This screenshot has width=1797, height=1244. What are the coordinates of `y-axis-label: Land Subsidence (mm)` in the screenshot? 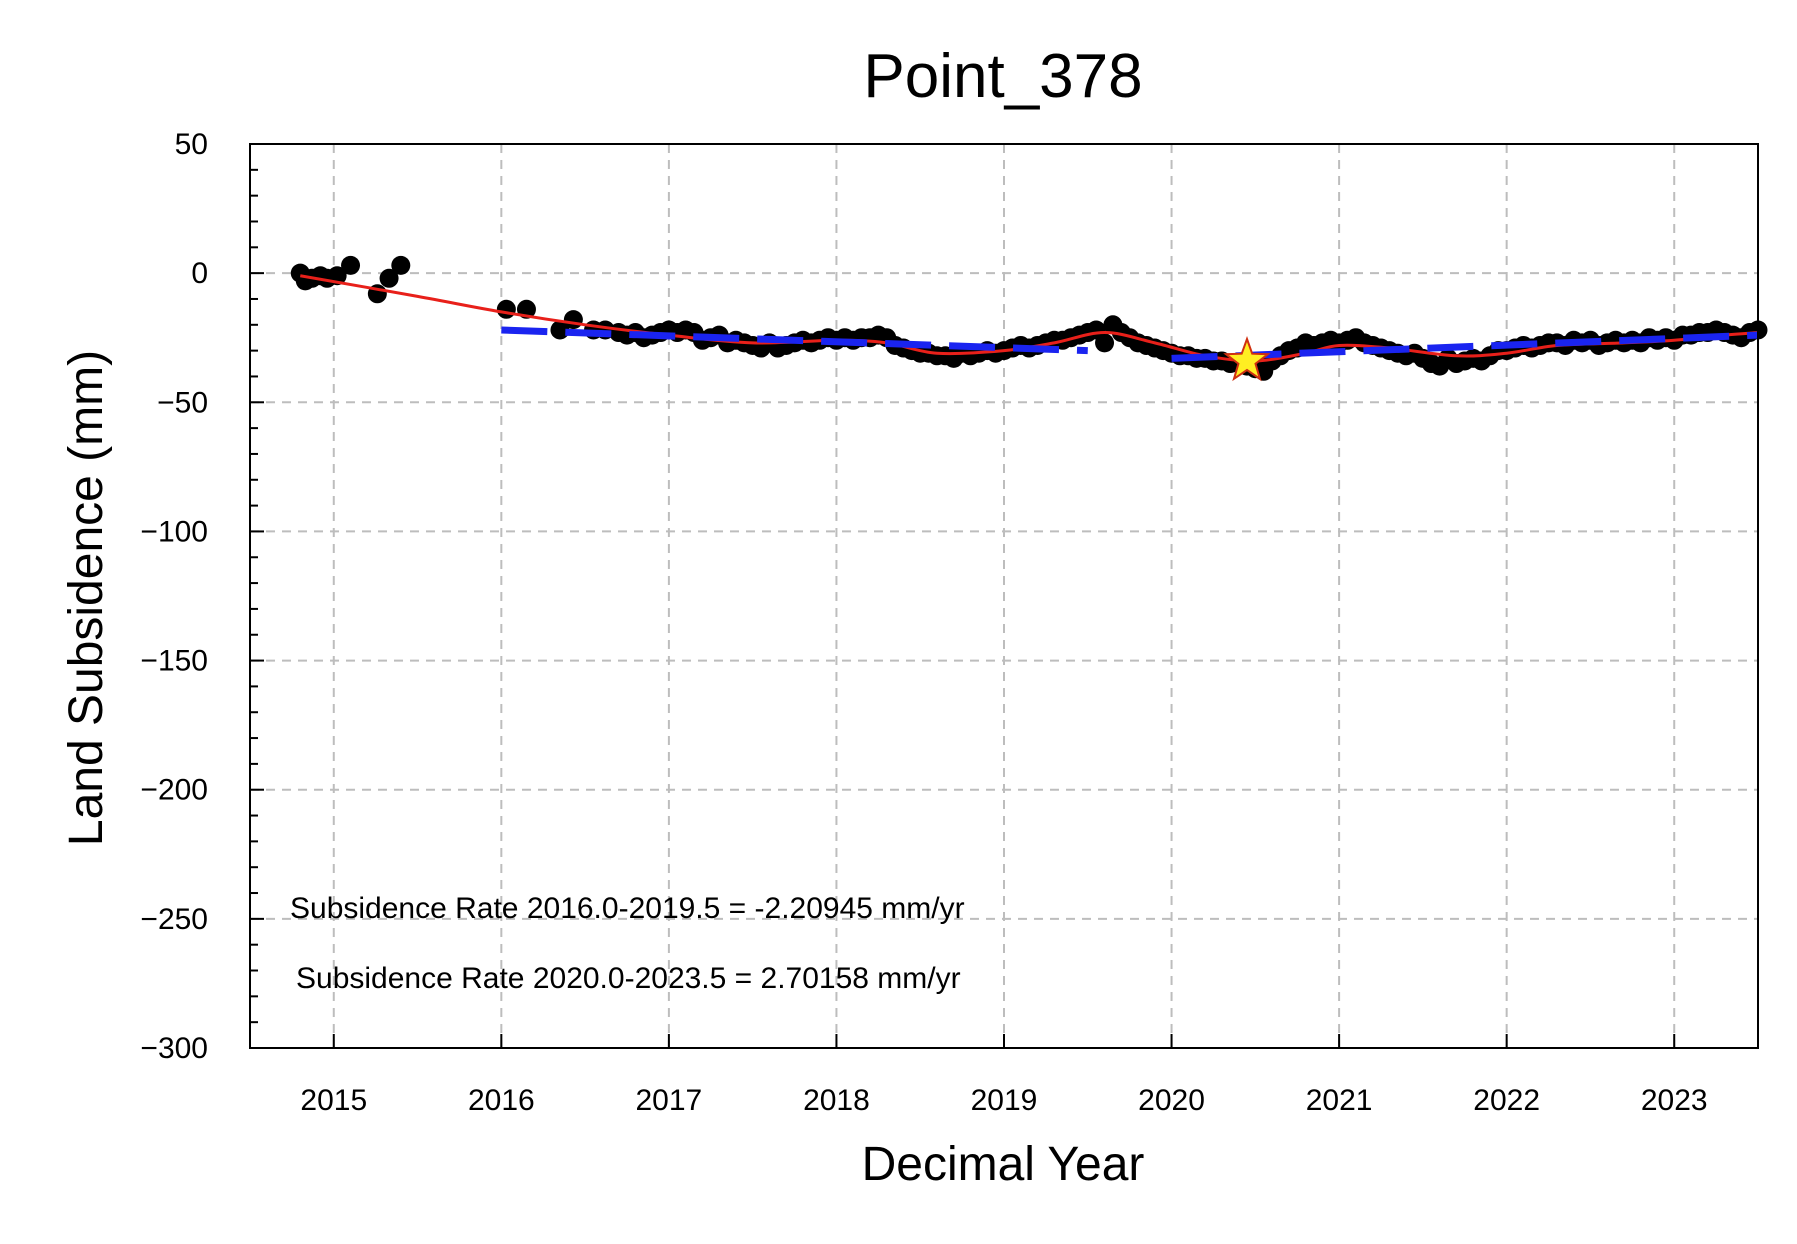 It's located at (86, 598).